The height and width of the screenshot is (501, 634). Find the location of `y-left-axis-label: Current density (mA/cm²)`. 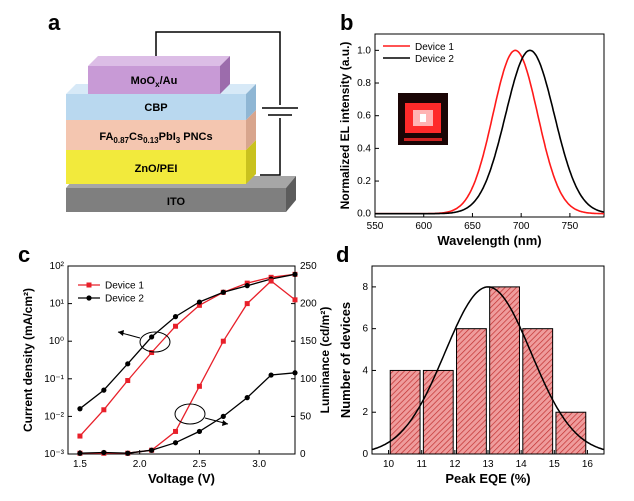

y-left-axis-label: Current density (mA/cm²) is located at coordinates (28, 360).